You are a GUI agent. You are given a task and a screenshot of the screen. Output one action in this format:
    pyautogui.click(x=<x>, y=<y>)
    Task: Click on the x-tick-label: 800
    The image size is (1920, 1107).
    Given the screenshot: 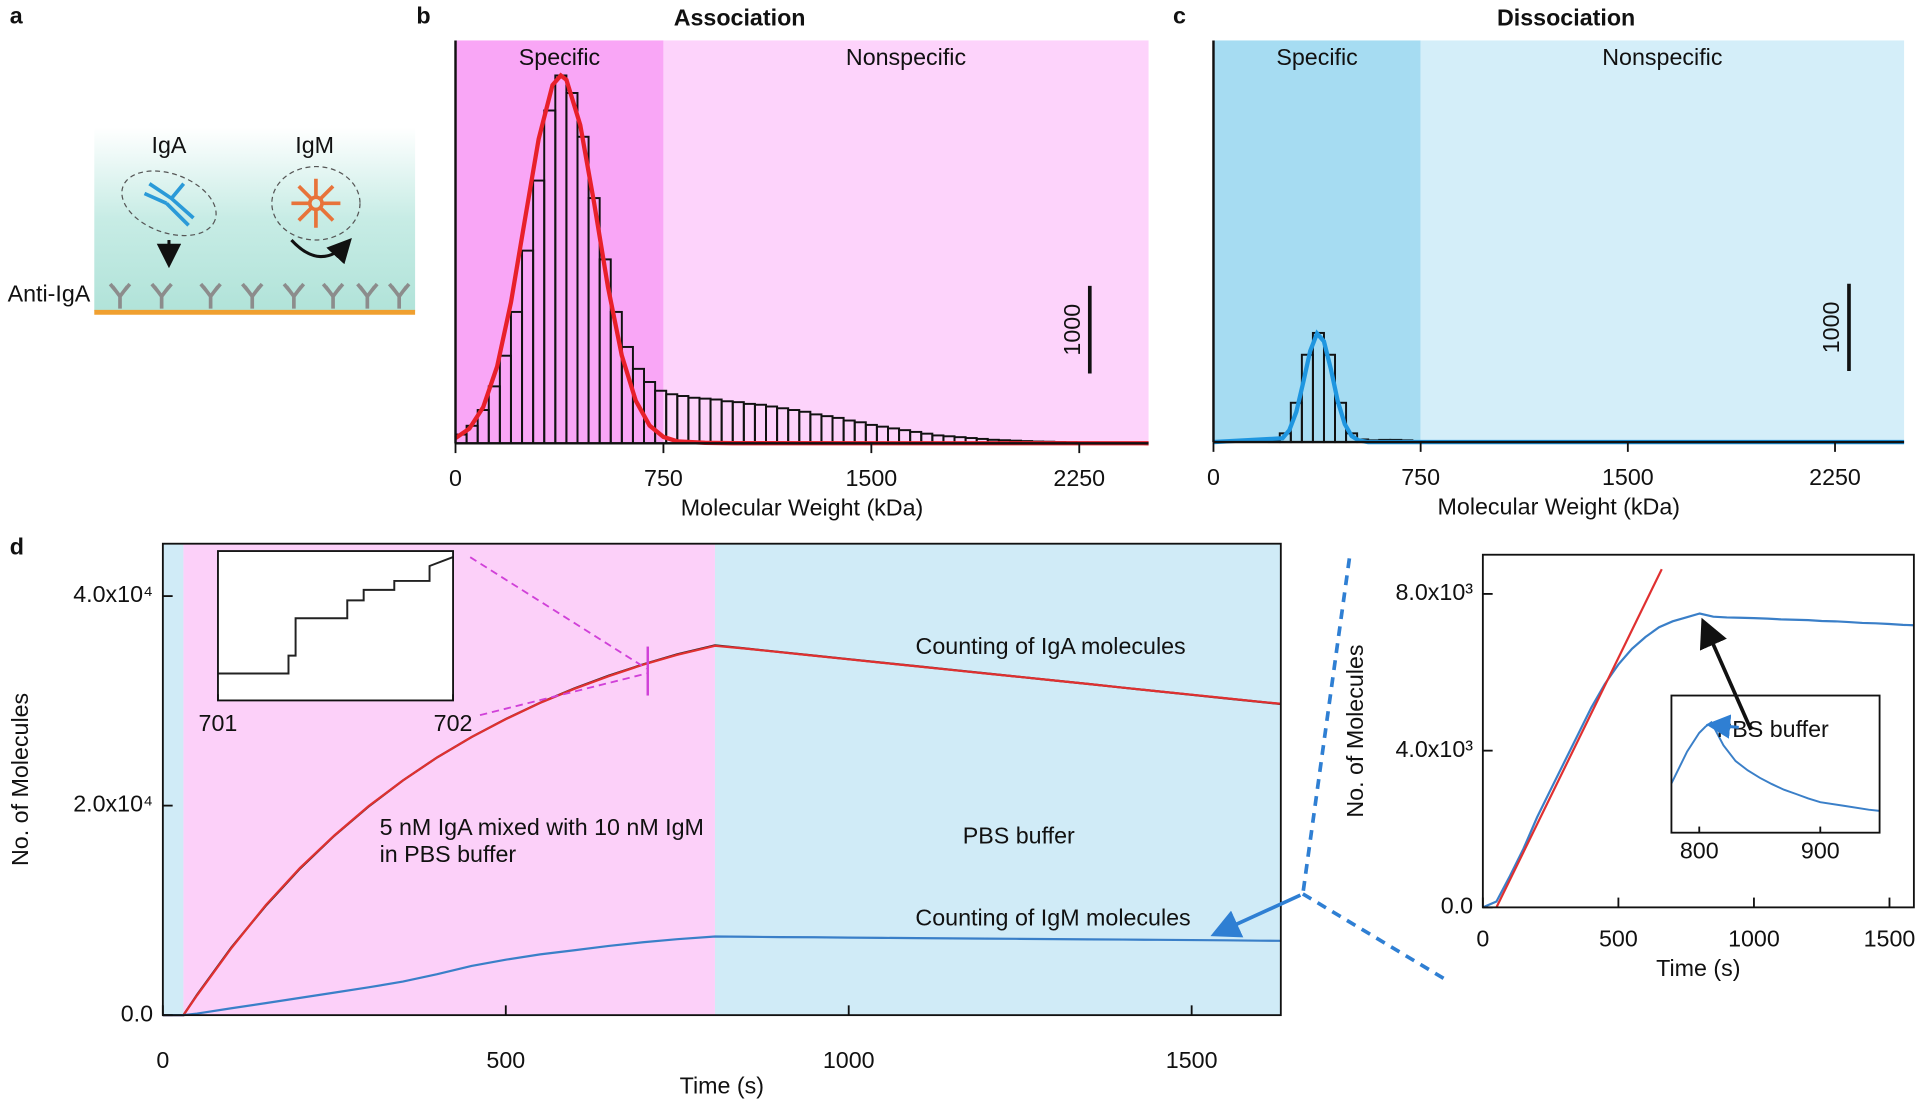 What is the action you would take?
    pyautogui.click(x=1699, y=850)
    